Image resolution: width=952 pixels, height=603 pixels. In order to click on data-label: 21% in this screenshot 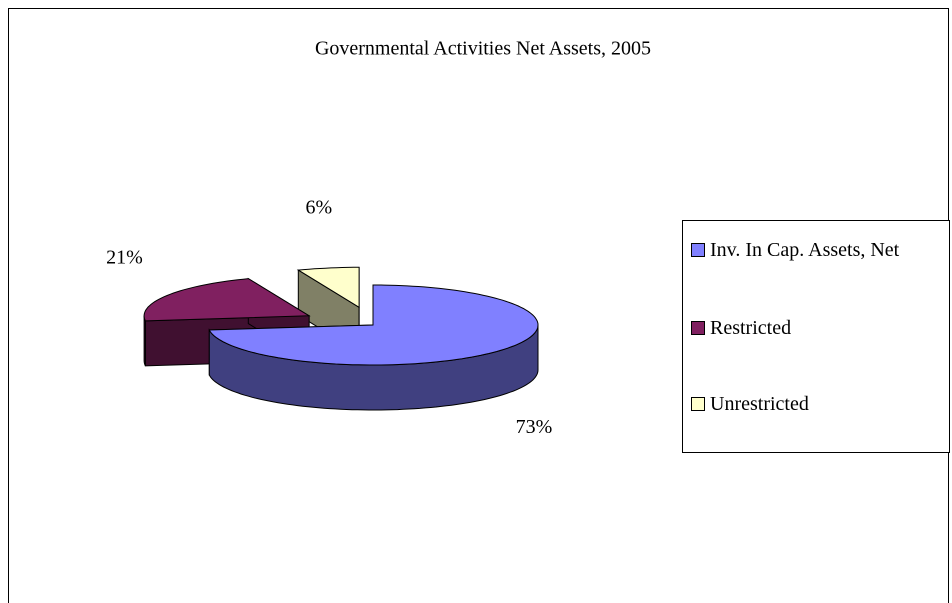, I will do `click(124, 258)`.